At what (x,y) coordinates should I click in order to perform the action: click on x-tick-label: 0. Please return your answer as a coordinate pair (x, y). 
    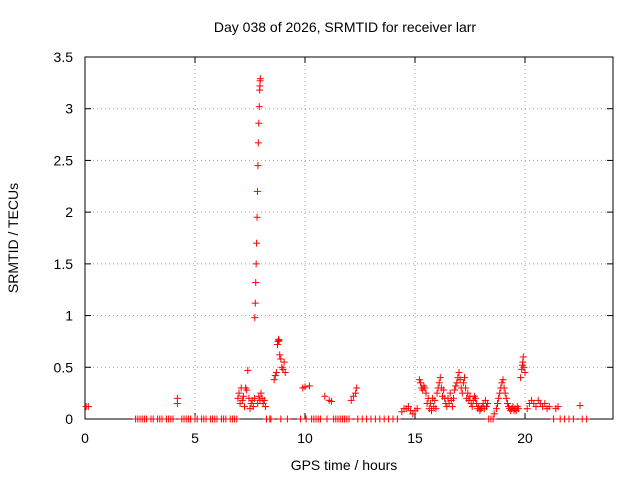
    Looking at the image, I should click on (85, 438).